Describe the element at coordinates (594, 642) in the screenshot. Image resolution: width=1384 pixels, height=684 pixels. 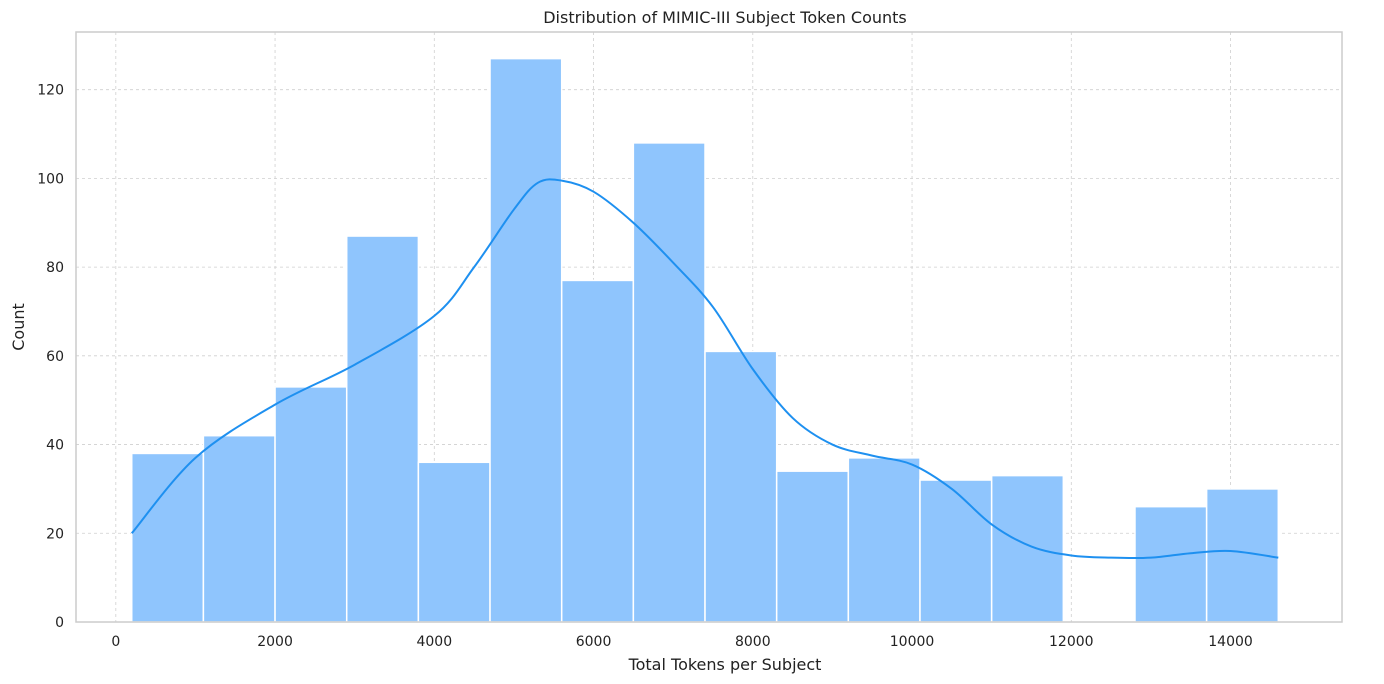
I see `x-tick-label: 6000` at that location.